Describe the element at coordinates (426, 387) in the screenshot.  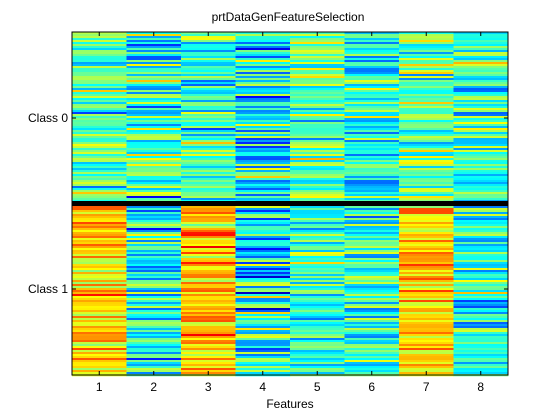
I see `x-tick-label: 7` at that location.